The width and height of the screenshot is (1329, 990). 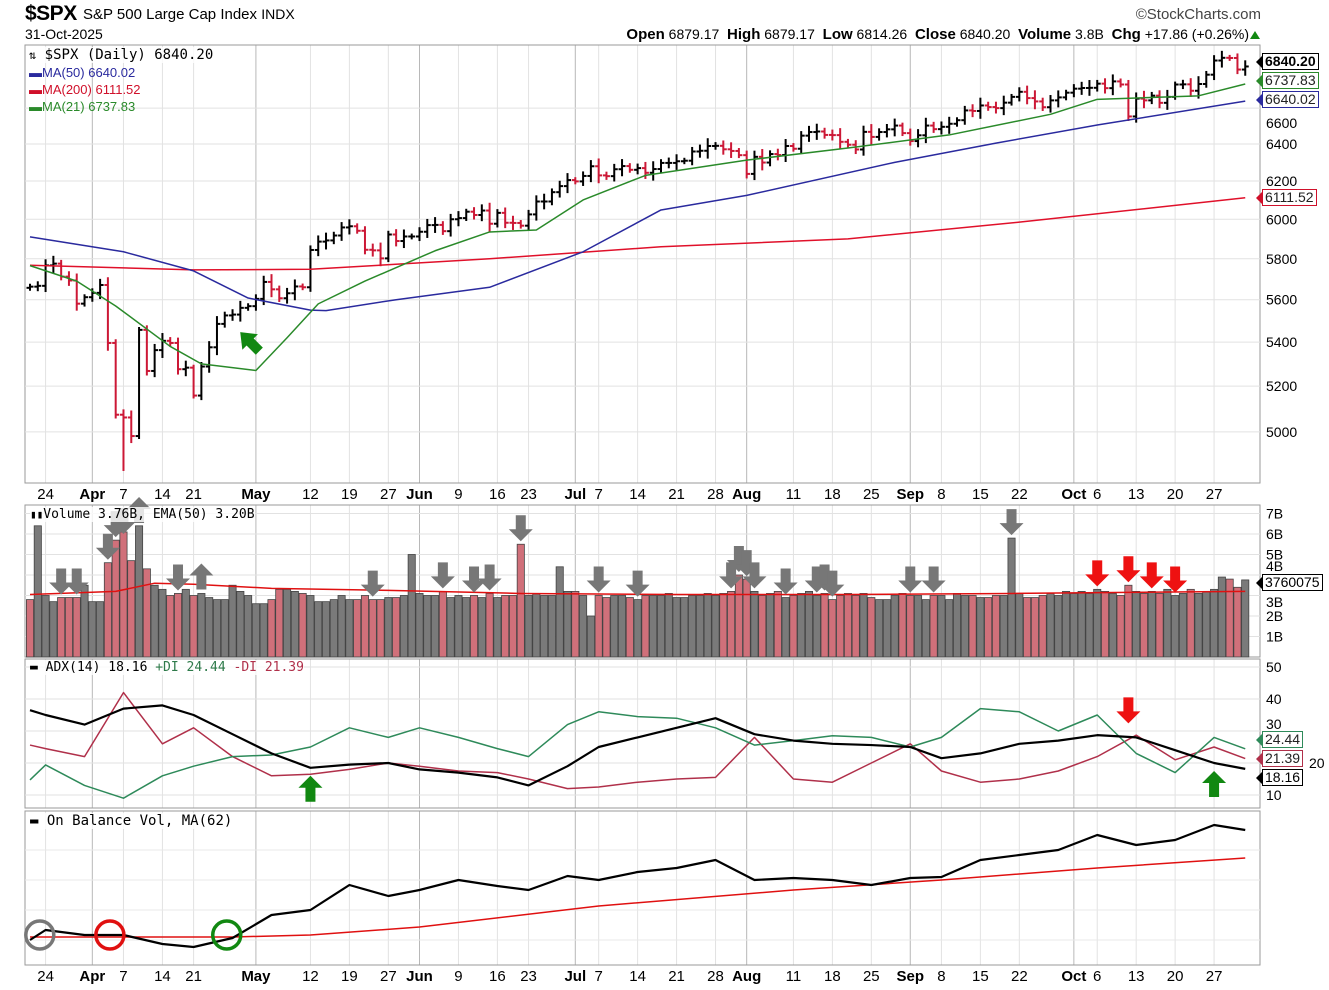 I want to click on date-axis-label: May, so click(x=256, y=976).